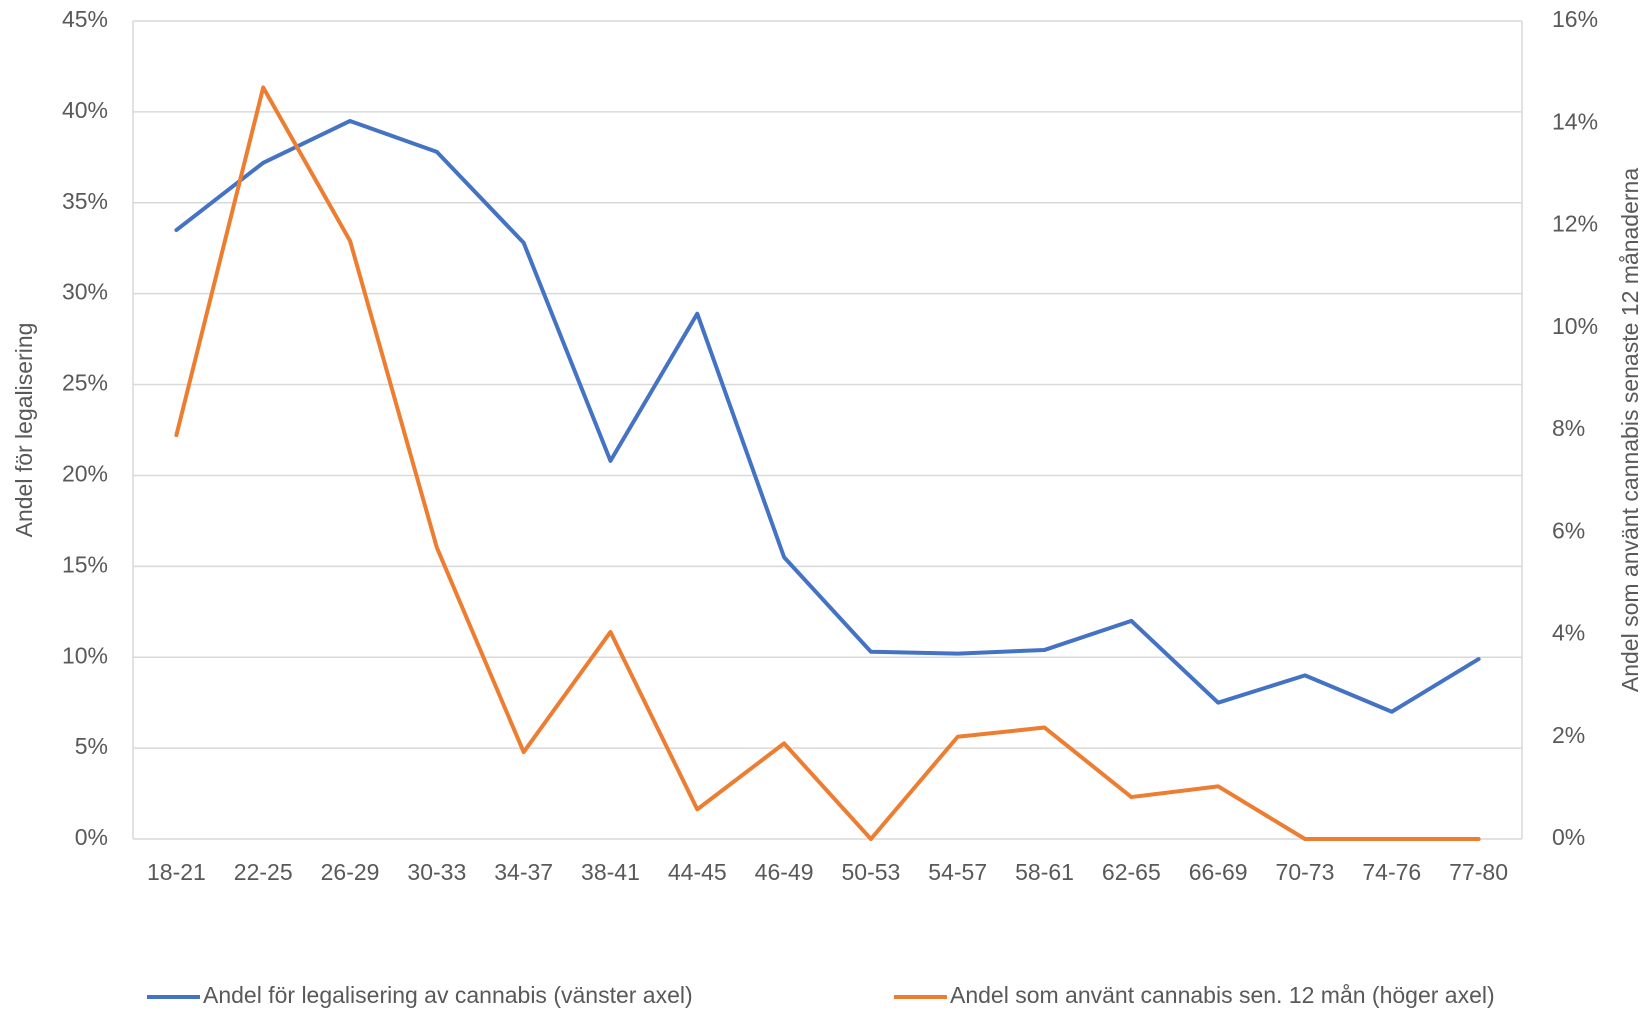  Describe the element at coordinates (1131, 872) in the screenshot. I see `x-tick-label: 62-65` at that location.